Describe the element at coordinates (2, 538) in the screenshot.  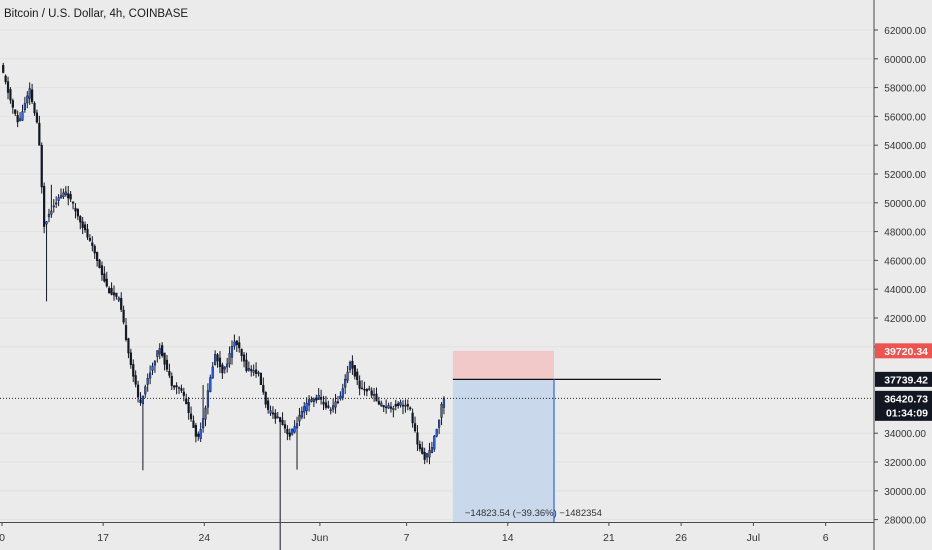
I see `time-tick-label: 0` at that location.